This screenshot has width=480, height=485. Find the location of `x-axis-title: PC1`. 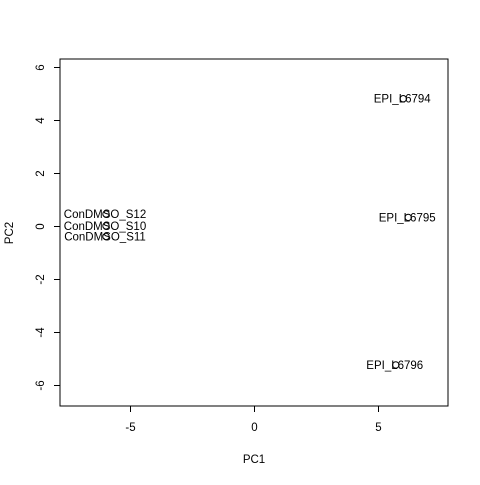

x-axis-title: PC1 is located at coordinates (254, 460).